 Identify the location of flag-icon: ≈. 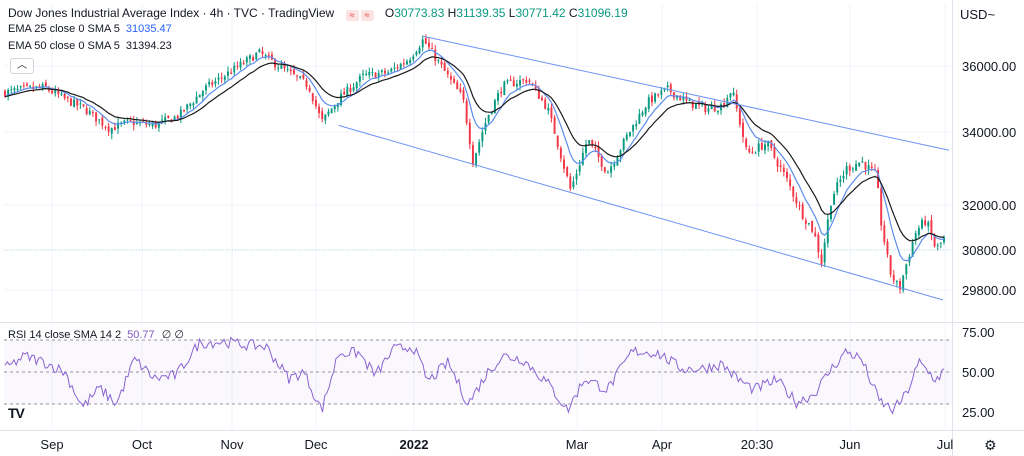
(352, 15).